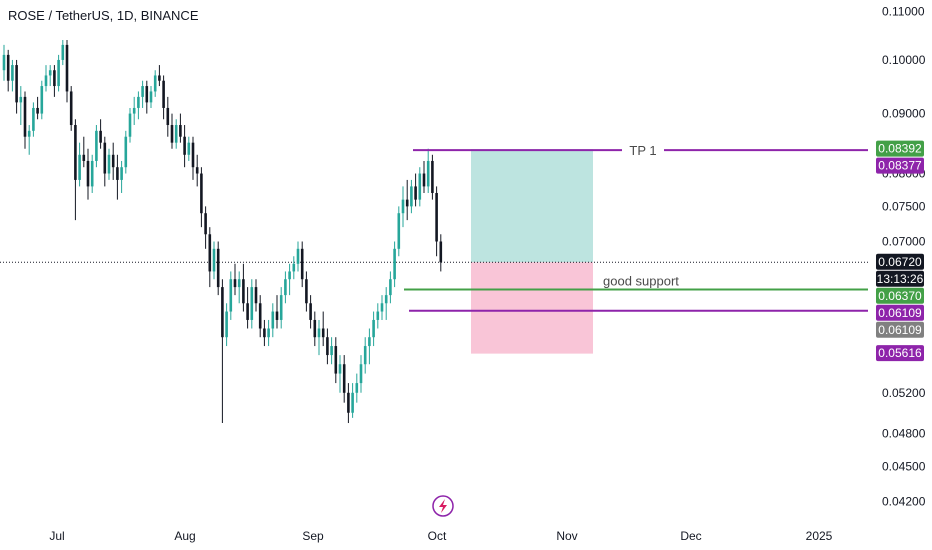  I want to click on price-tick-label: 0.05200, so click(904, 393).